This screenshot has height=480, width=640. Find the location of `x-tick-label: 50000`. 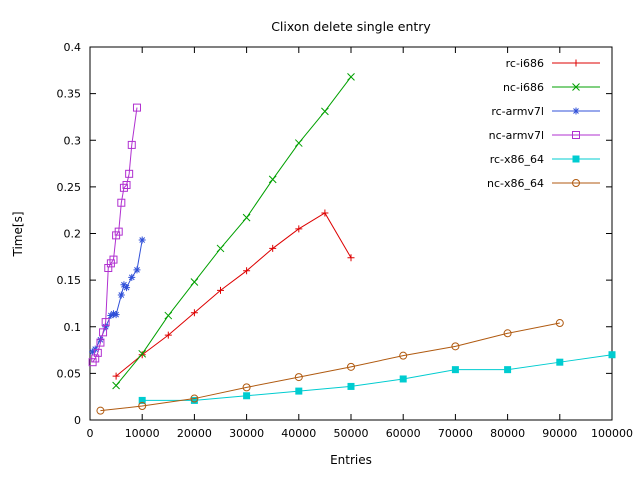

x-tick-label: 50000 is located at coordinates (351, 433).